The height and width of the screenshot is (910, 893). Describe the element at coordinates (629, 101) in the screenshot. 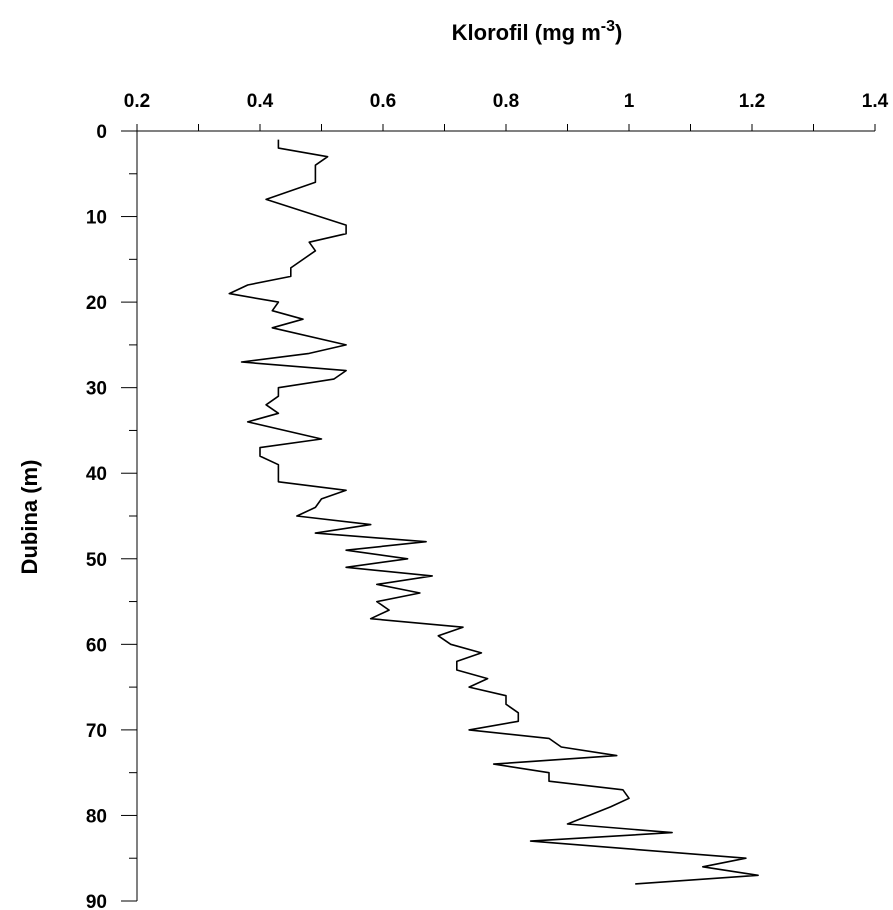

I see `x-tick-label: 1` at that location.